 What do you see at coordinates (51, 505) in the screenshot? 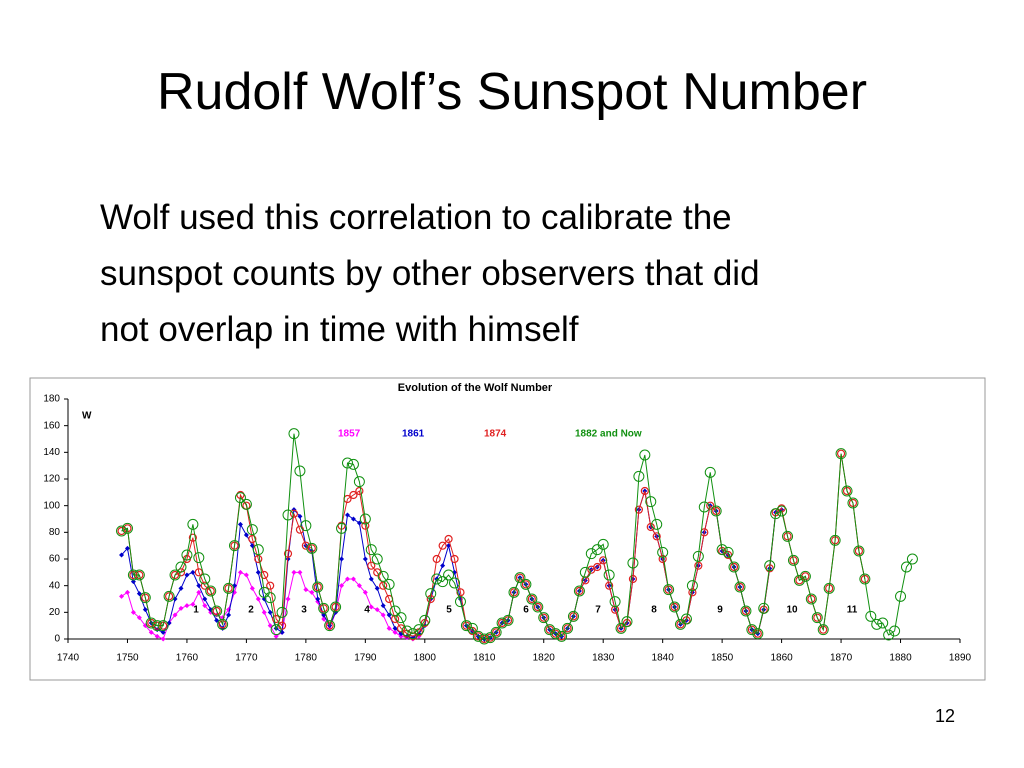
I see `y-tick-label: 100` at bounding box center [51, 505].